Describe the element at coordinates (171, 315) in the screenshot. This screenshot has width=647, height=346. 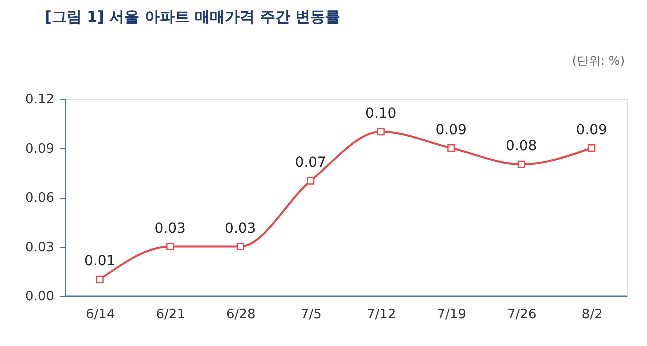
I see `x-tick-label: 6/21` at that location.